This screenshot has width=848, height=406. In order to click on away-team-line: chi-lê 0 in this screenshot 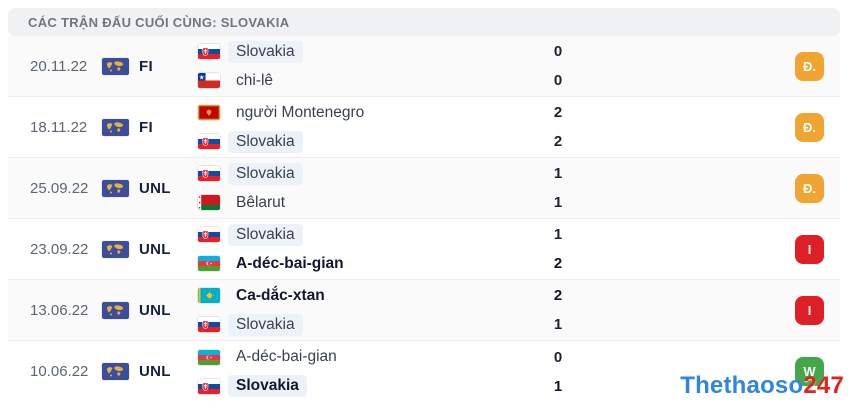, I will do `click(388, 81)`.